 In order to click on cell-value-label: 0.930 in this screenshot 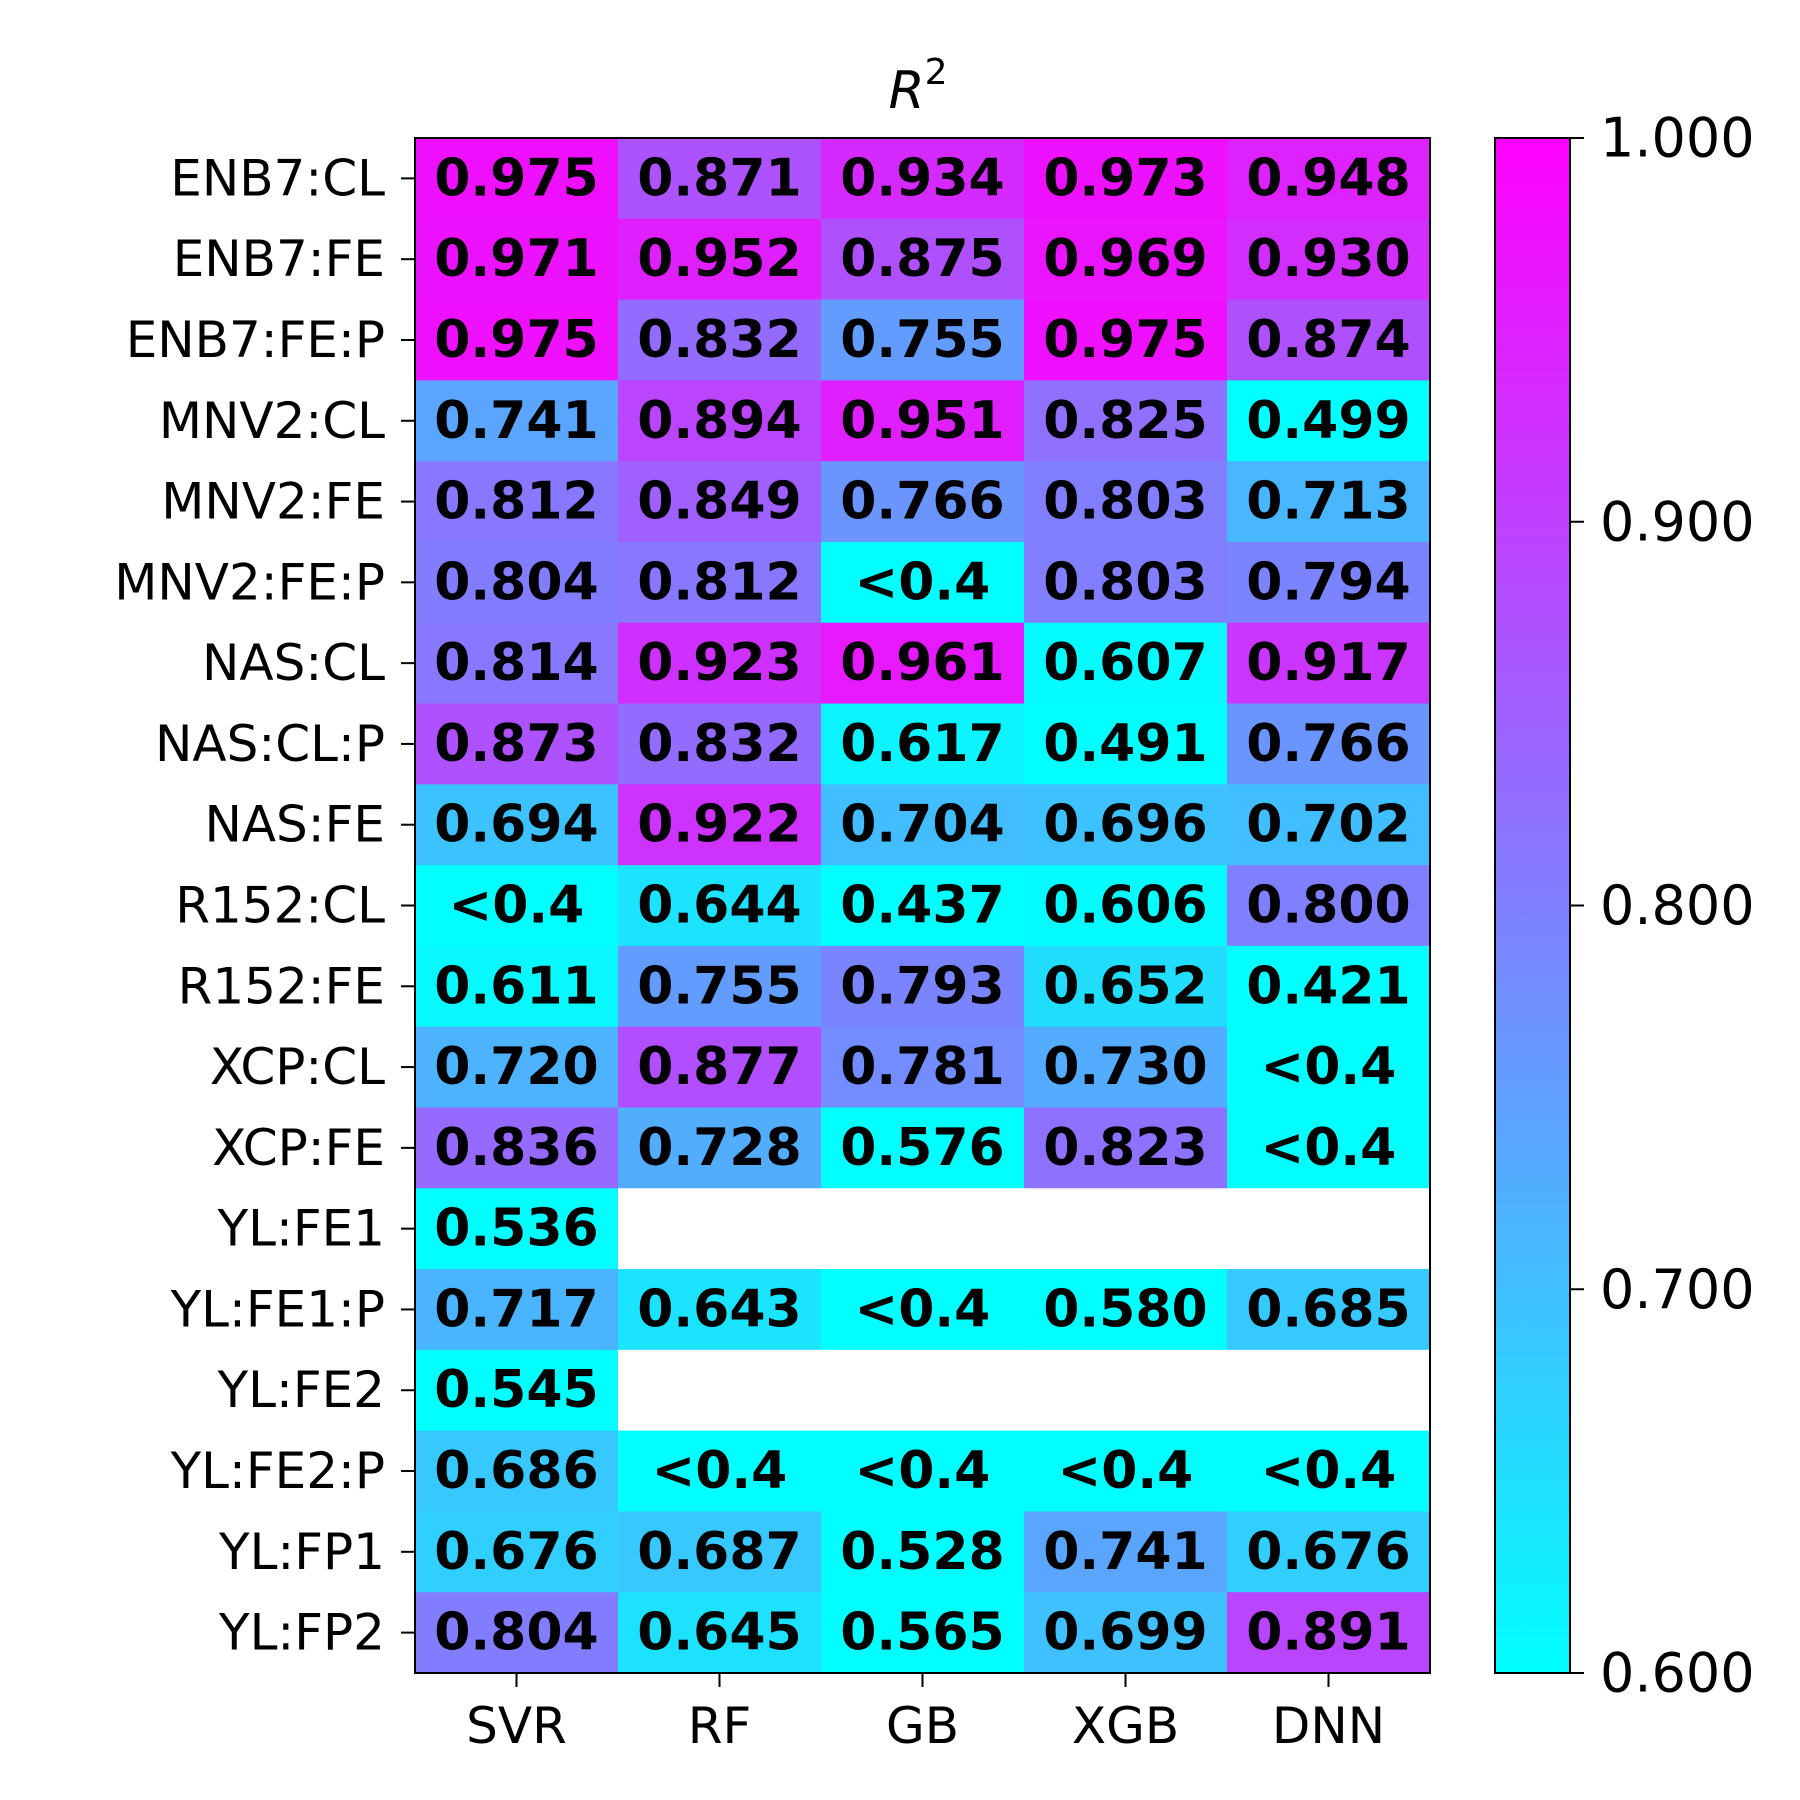, I will do `click(1328, 259)`.